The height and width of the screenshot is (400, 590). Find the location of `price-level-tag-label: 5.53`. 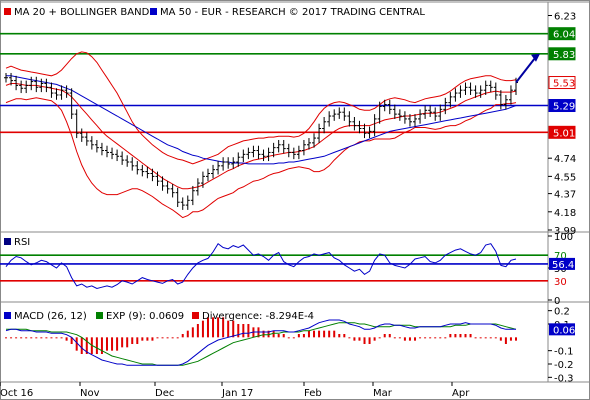

price-level-tag-label: 5.53 is located at coordinates (564, 84).